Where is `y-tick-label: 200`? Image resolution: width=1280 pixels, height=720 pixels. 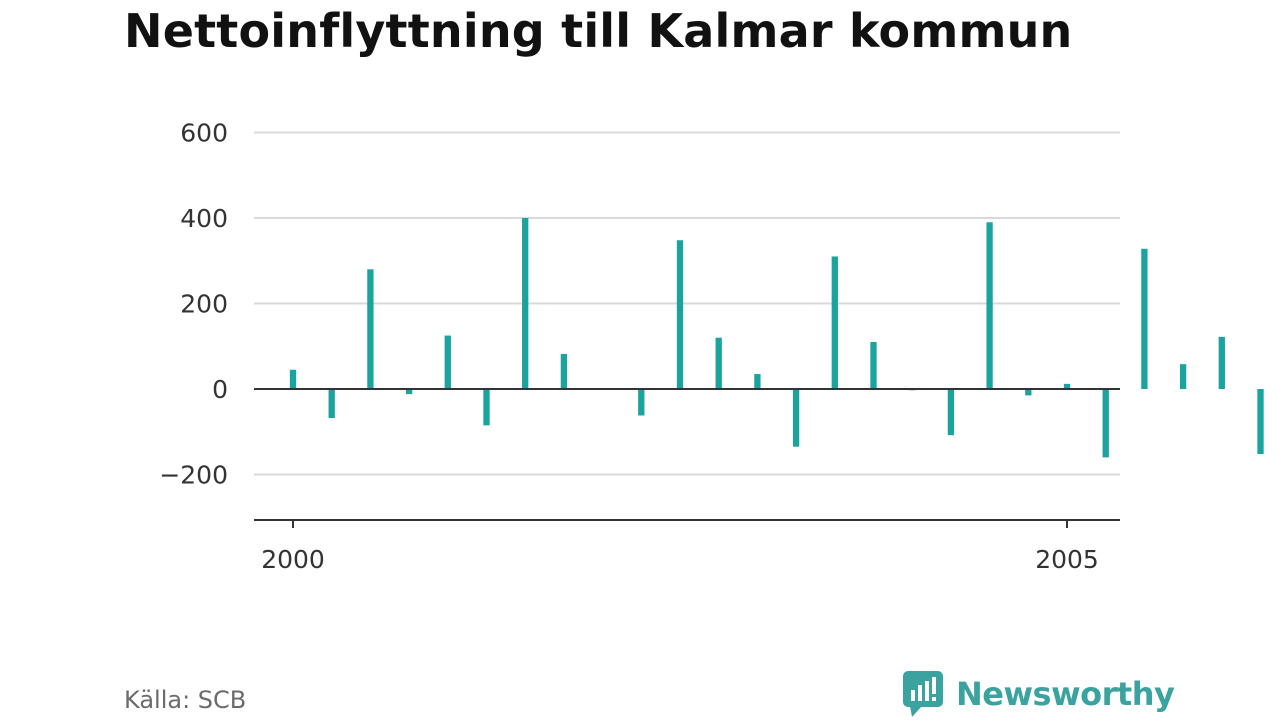 y-tick-label: 200 is located at coordinates (204, 304).